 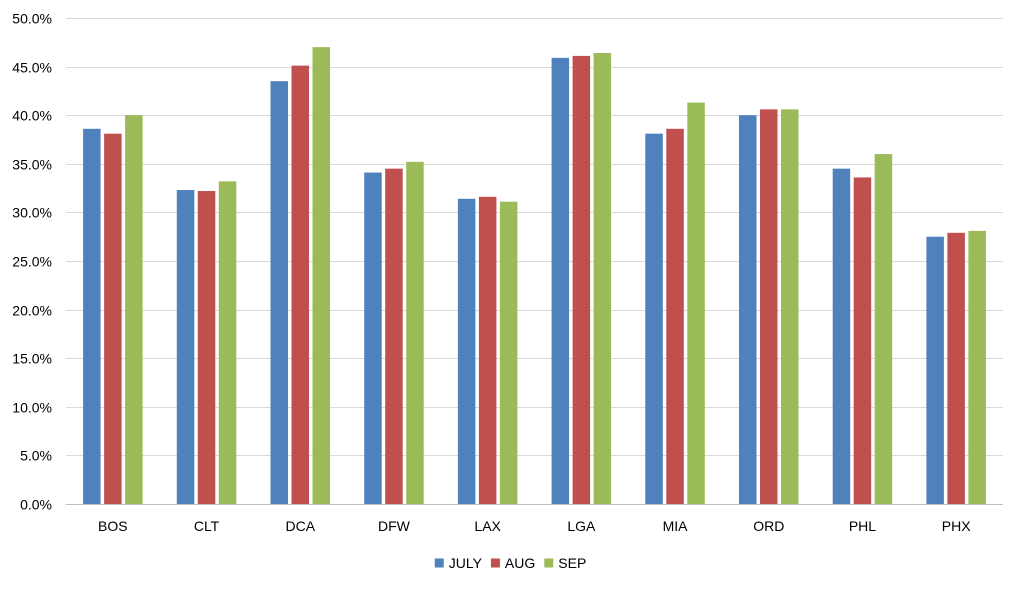 I want to click on x-tick-label: CLT, so click(x=207, y=526).